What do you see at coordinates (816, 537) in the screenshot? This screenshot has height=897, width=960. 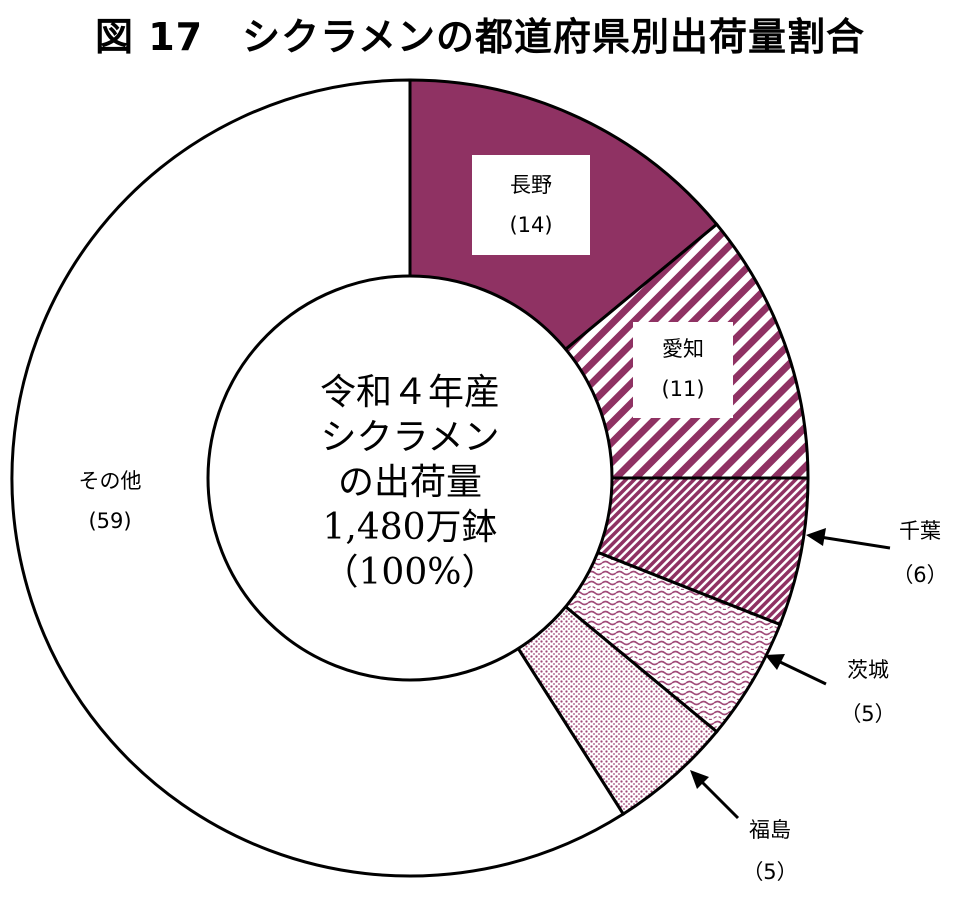 I see `arrowhead-chiba` at bounding box center [816, 537].